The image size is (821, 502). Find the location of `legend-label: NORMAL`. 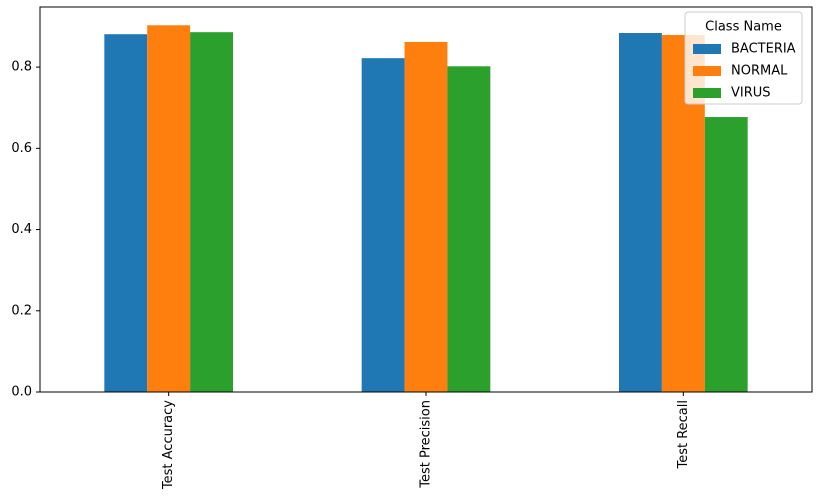

legend-label: NORMAL is located at coordinates (759, 71).